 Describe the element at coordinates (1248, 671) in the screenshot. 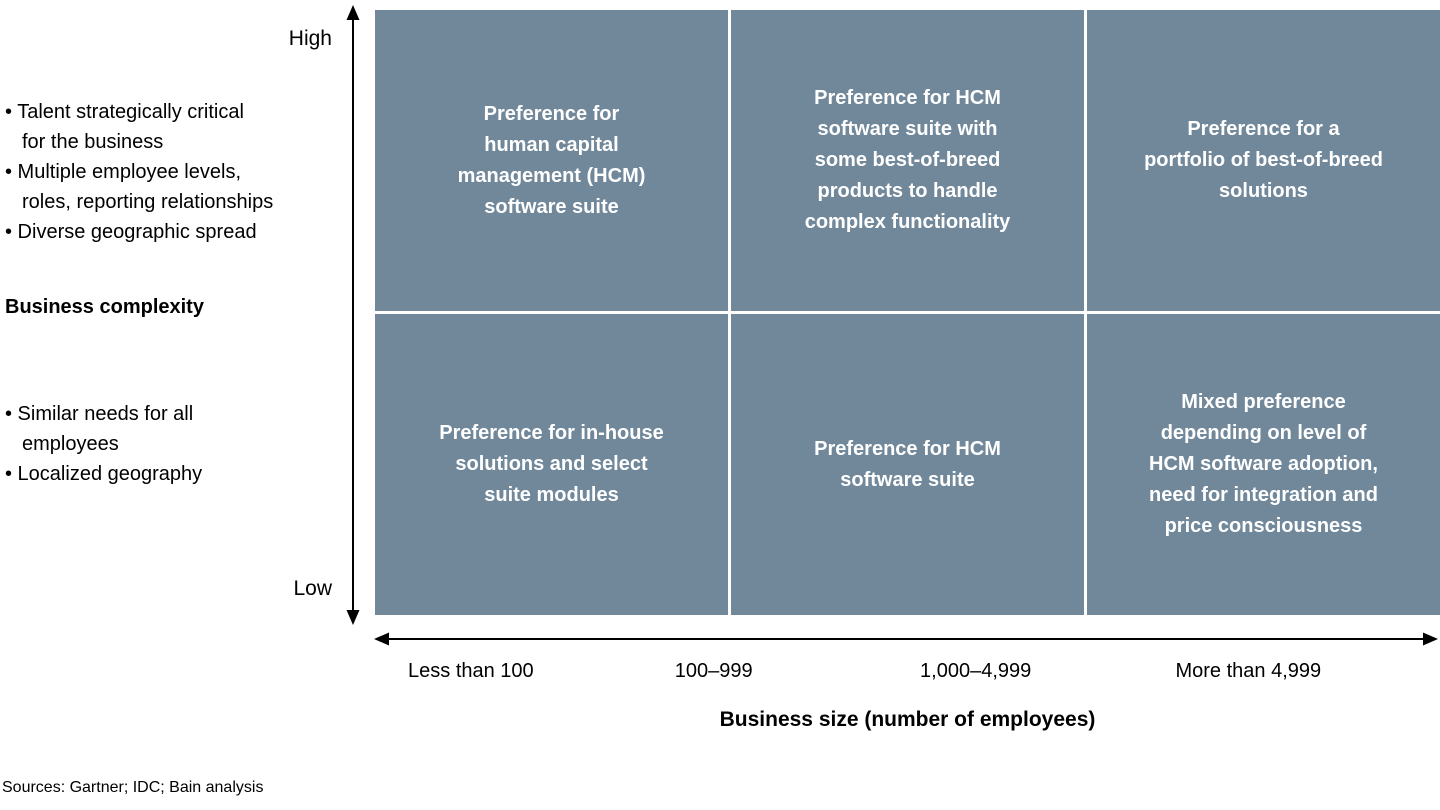

I see `x-axis-label: More than 4,999` at that location.